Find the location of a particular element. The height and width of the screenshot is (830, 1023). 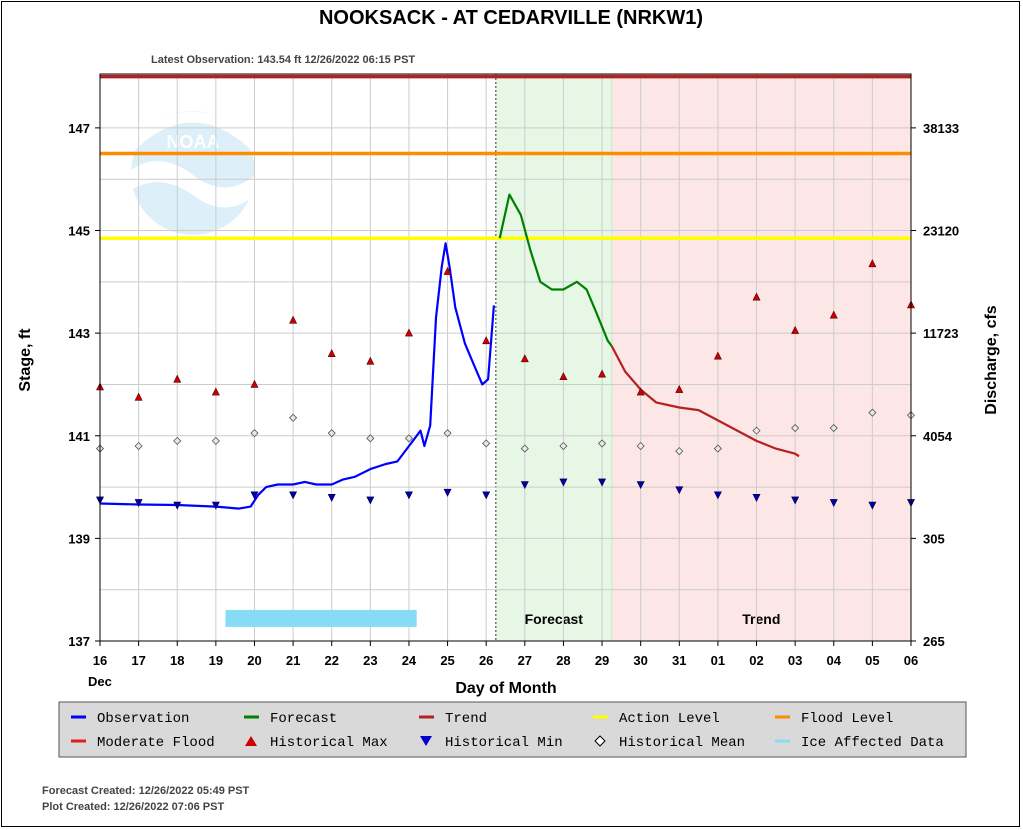

series-trend is located at coordinates (705, 401).